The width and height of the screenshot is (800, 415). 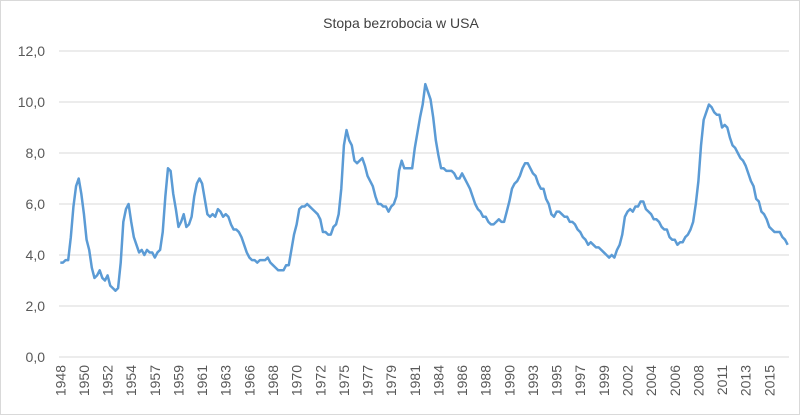 I want to click on x-tick-label: 1963, so click(x=226, y=380).